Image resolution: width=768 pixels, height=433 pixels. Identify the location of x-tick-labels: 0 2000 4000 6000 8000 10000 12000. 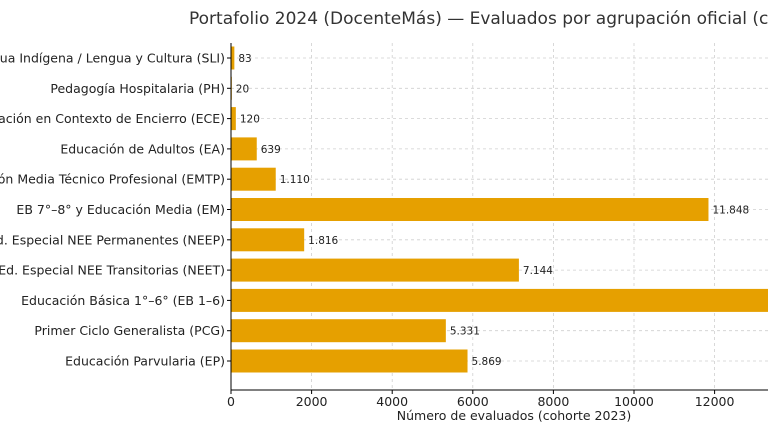
(481, 399).